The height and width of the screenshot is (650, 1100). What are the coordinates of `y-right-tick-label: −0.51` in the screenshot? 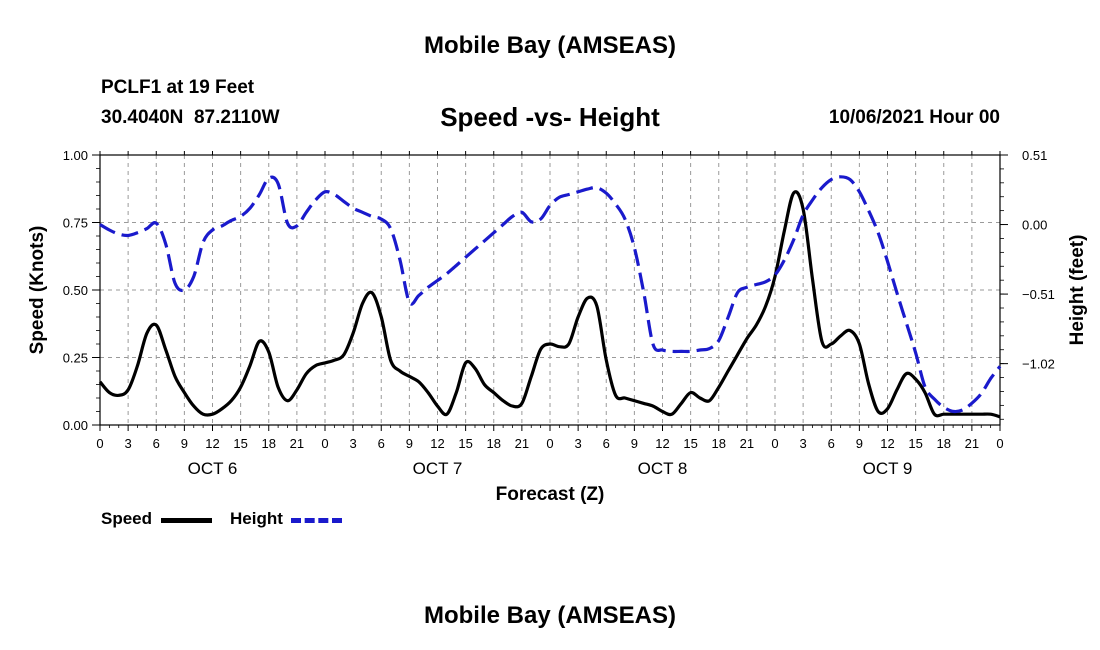 It's located at (1038, 294).